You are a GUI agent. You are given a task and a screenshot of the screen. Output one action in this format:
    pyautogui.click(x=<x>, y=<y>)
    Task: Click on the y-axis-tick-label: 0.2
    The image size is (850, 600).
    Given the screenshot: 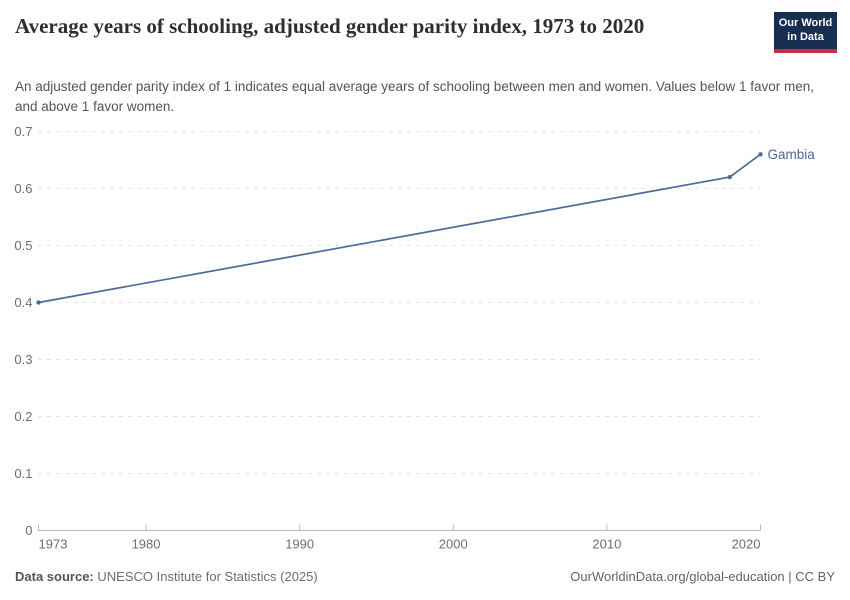 What is the action you would take?
    pyautogui.click(x=23, y=416)
    